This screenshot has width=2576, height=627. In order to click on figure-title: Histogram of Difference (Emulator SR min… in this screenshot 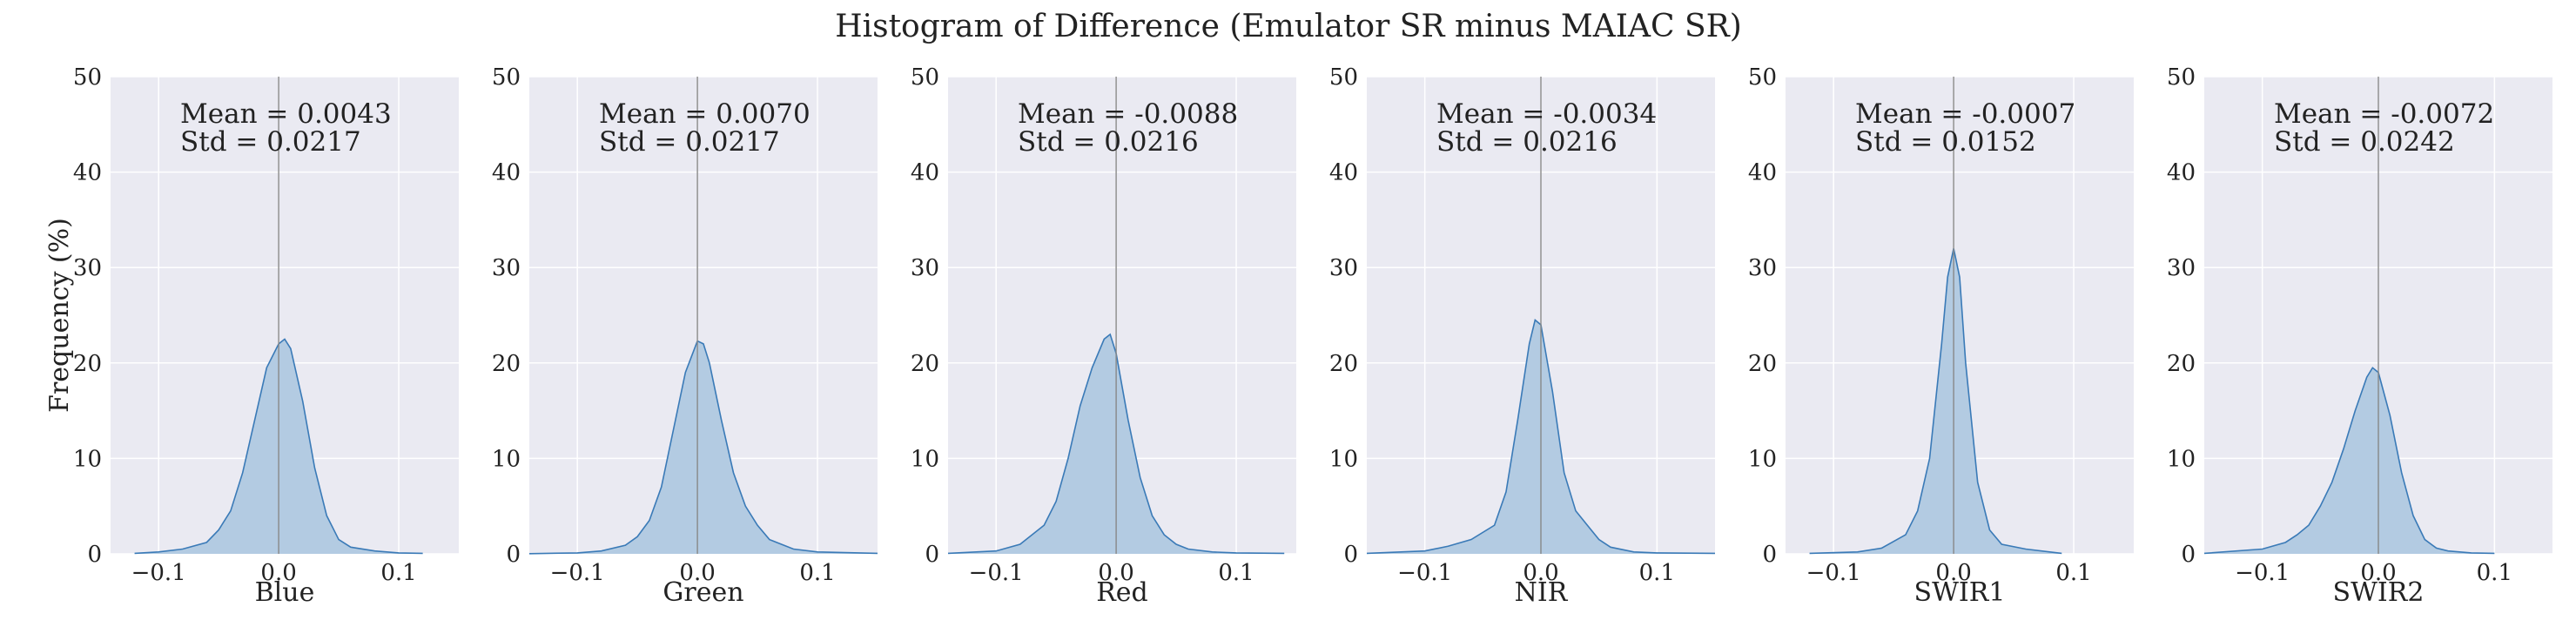, I will do `click(1288, 27)`.